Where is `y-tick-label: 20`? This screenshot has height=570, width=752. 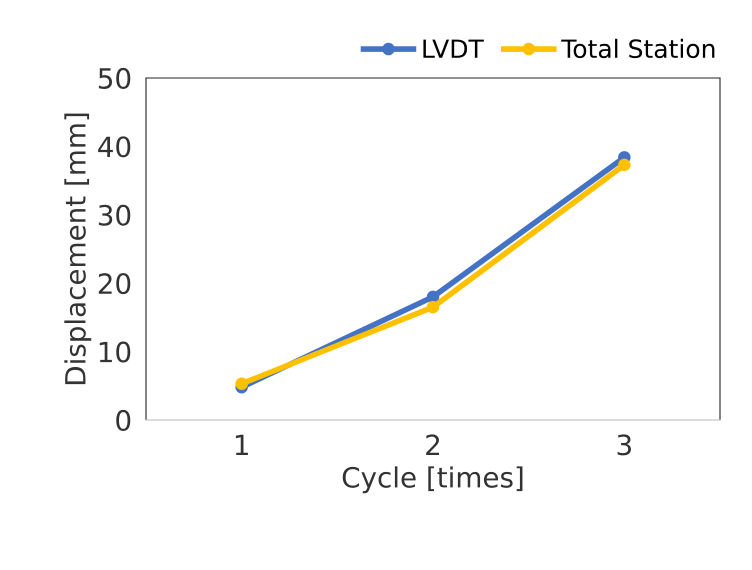 y-tick-label: 20 is located at coordinates (114, 283).